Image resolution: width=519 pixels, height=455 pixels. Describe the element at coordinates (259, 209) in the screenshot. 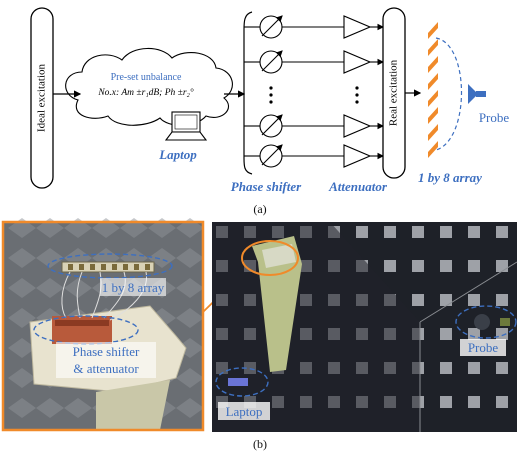

I see `caption-a: (a)` at that location.